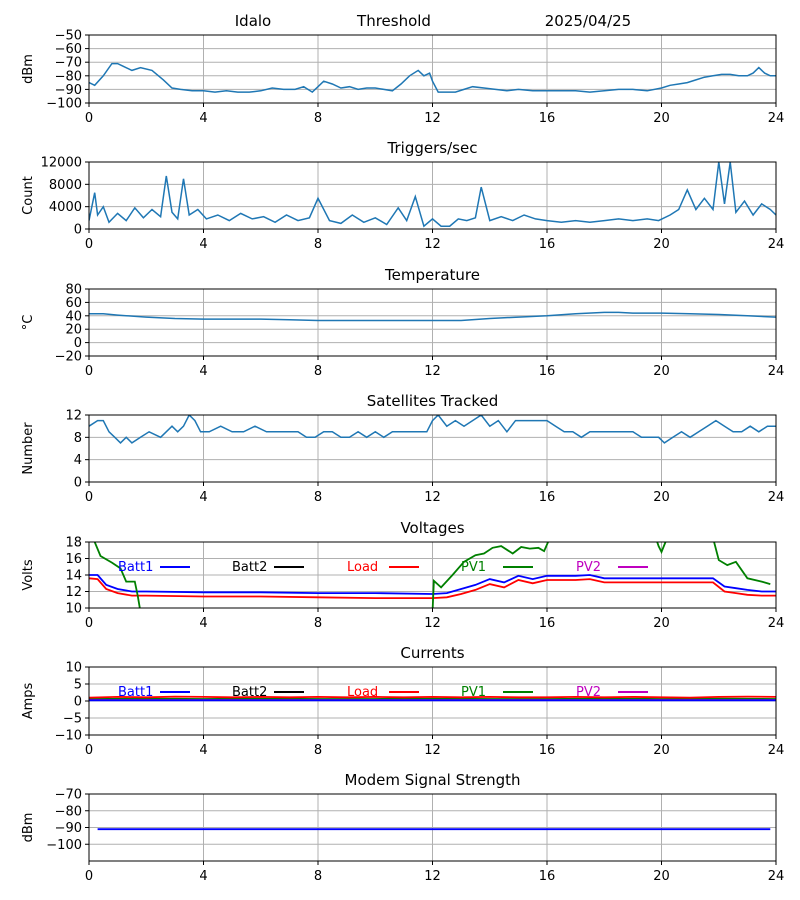 Image resolution: width=800 pixels, height=900 pixels. I want to click on series-line-threshold, so click(432, 78).